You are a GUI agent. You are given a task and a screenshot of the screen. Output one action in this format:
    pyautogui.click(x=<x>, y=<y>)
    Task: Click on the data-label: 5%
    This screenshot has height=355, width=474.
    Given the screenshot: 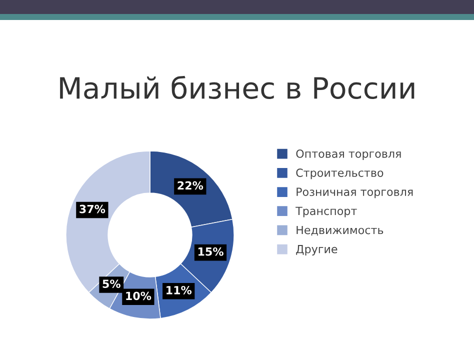 What is the action you would take?
    pyautogui.click(x=111, y=284)
    